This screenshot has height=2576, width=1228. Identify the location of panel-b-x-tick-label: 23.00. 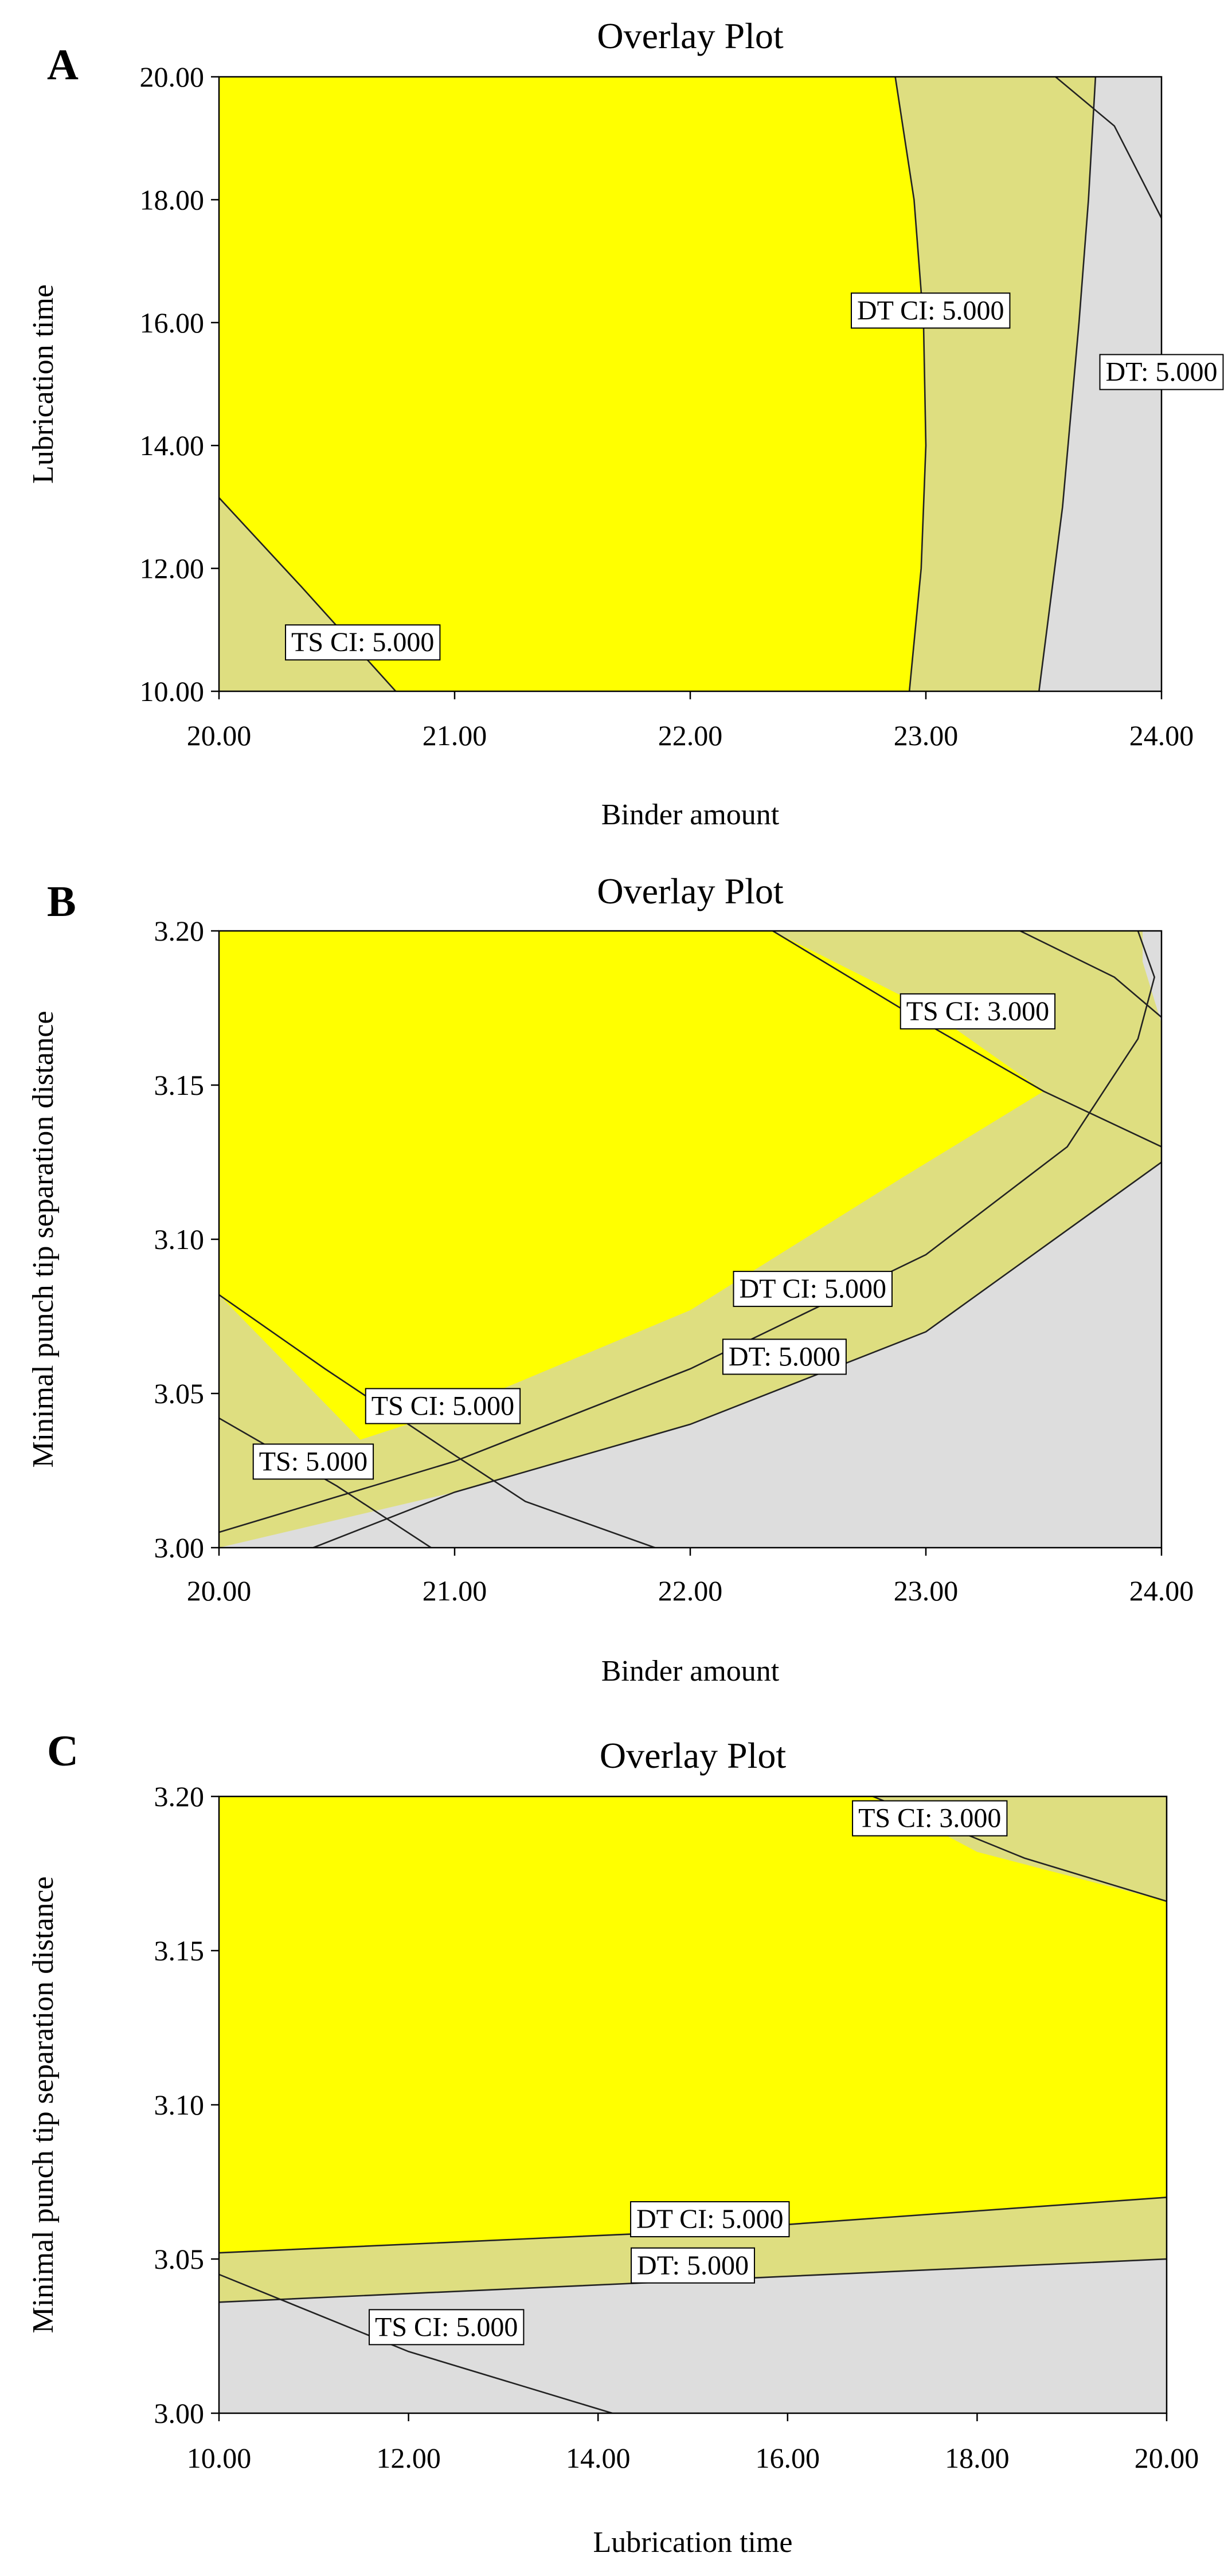
(926, 1591).